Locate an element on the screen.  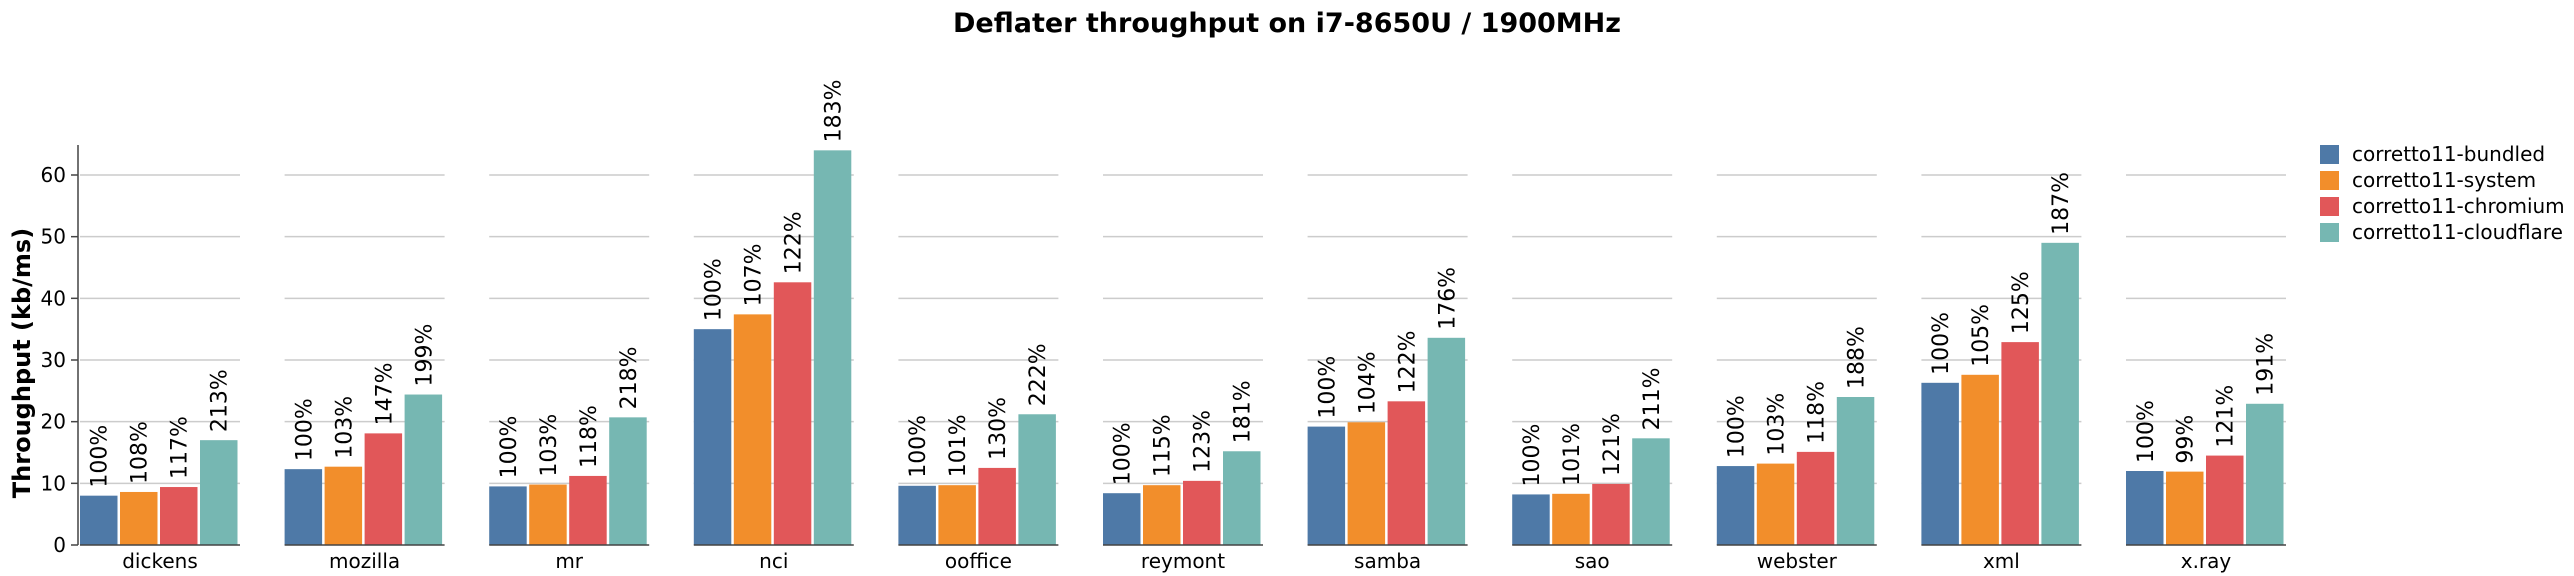
category-label: ooffice is located at coordinates (978, 561).